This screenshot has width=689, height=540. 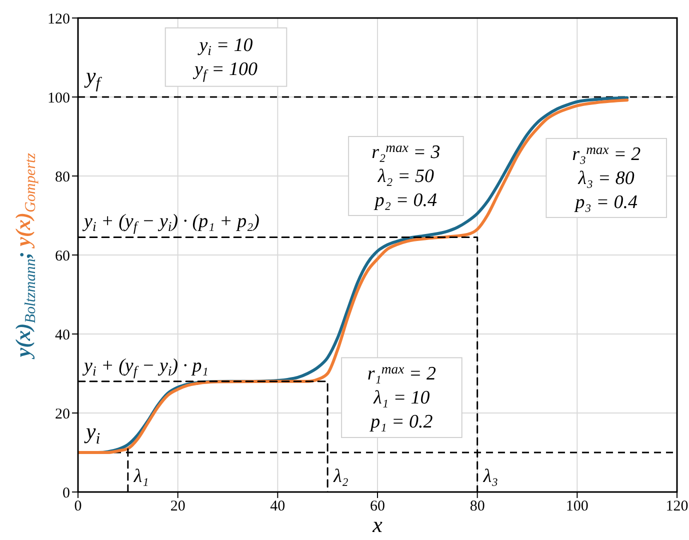 I want to click on x-tick-label: 20, so click(x=178, y=506).